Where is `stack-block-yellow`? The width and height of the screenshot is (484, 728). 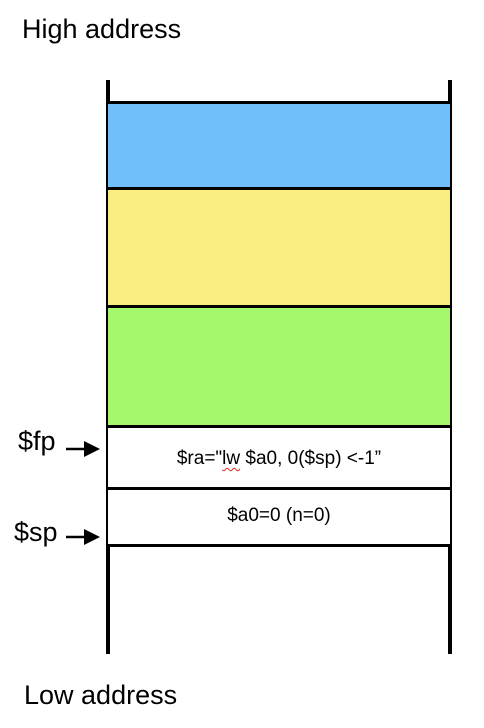 stack-block-yellow is located at coordinates (279, 249).